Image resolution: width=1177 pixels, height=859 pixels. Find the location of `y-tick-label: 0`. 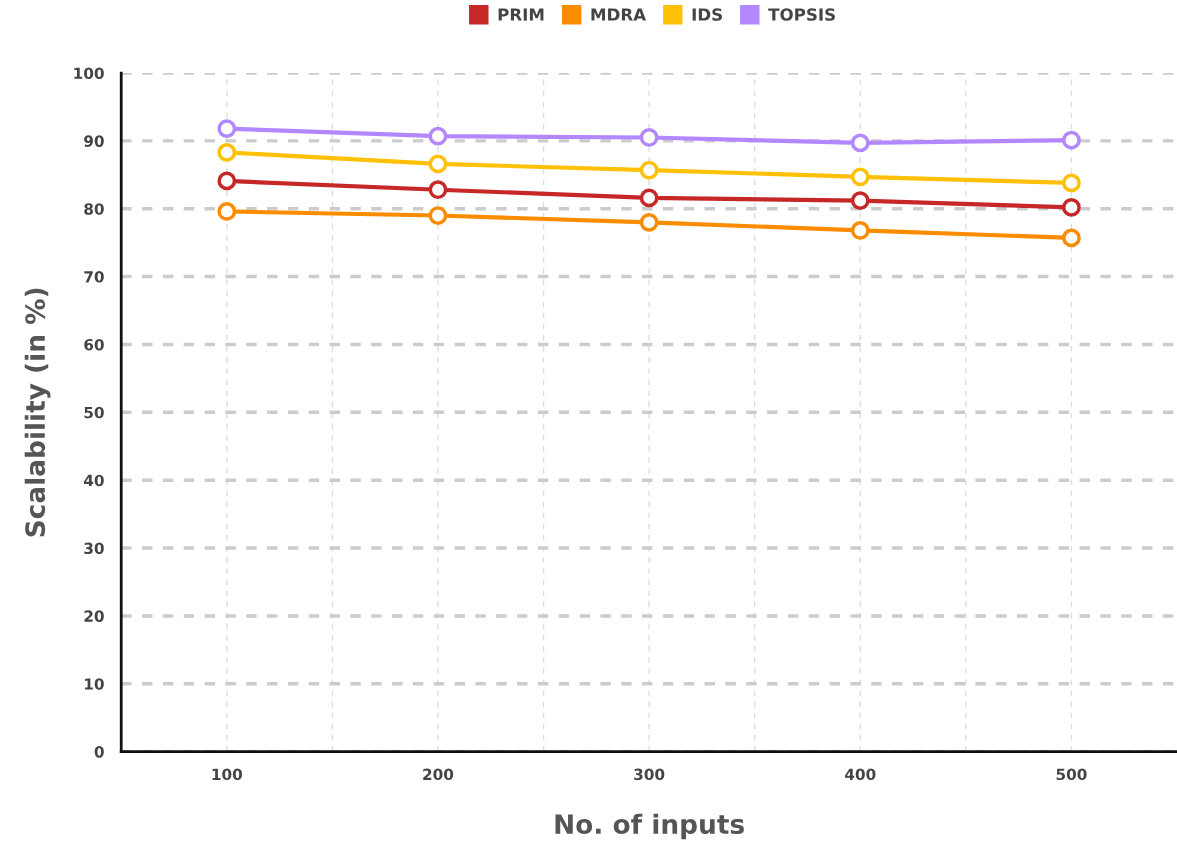

y-tick-label: 0 is located at coordinates (99, 752).